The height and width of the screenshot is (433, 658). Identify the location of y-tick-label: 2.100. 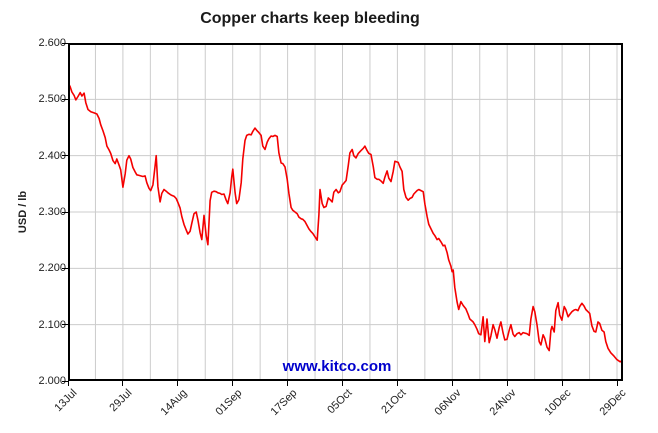
(52, 324).